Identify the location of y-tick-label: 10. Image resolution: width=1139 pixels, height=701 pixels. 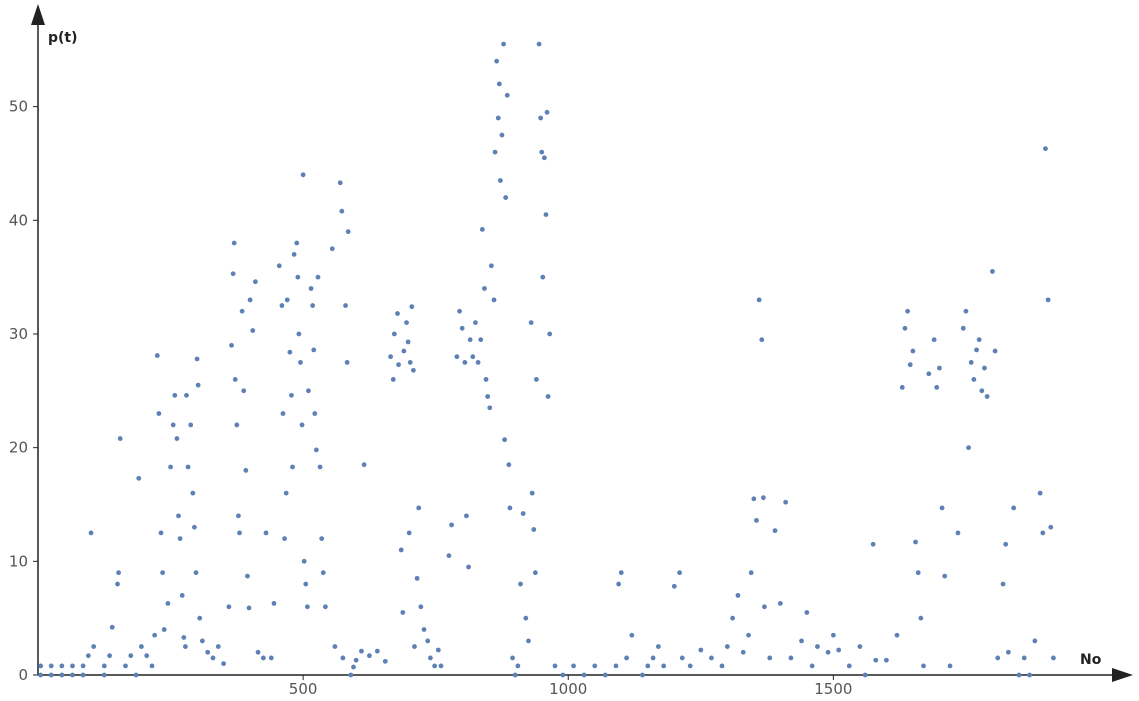
(18, 561).